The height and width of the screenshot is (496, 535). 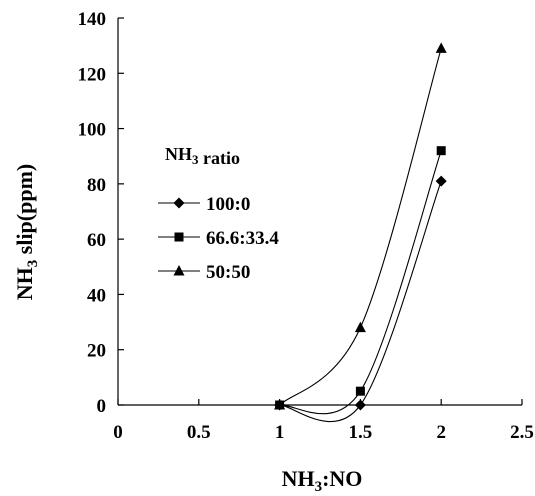 I want to click on x-tick-label: 2, so click(x=441, y=432).